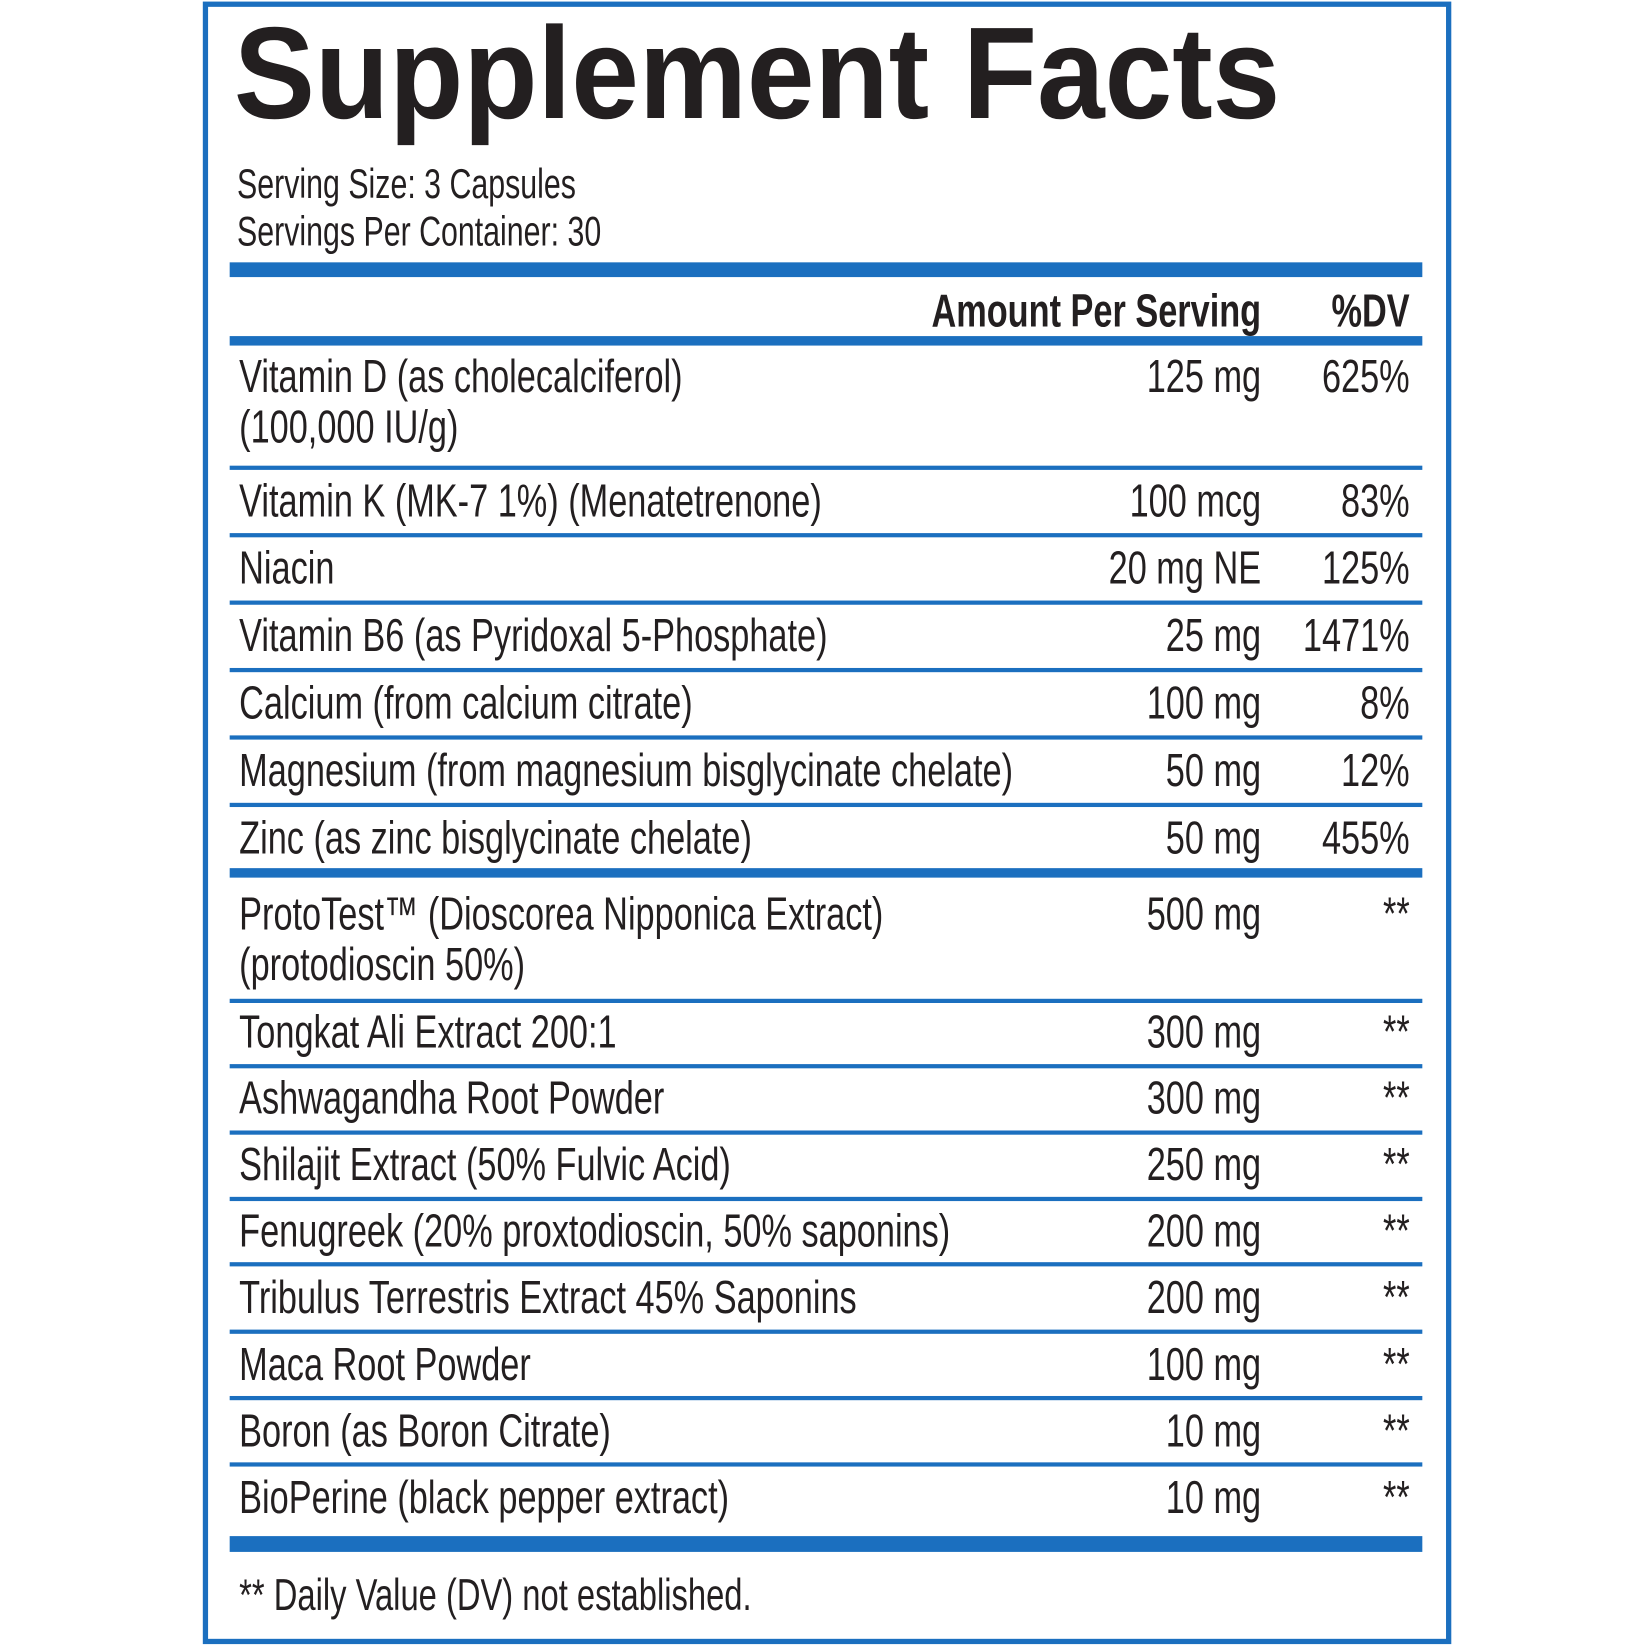 The height and width of the screenshot is (1652, 1652). I want to click on column-header: Amount Per Serving, so click(1096, 311).